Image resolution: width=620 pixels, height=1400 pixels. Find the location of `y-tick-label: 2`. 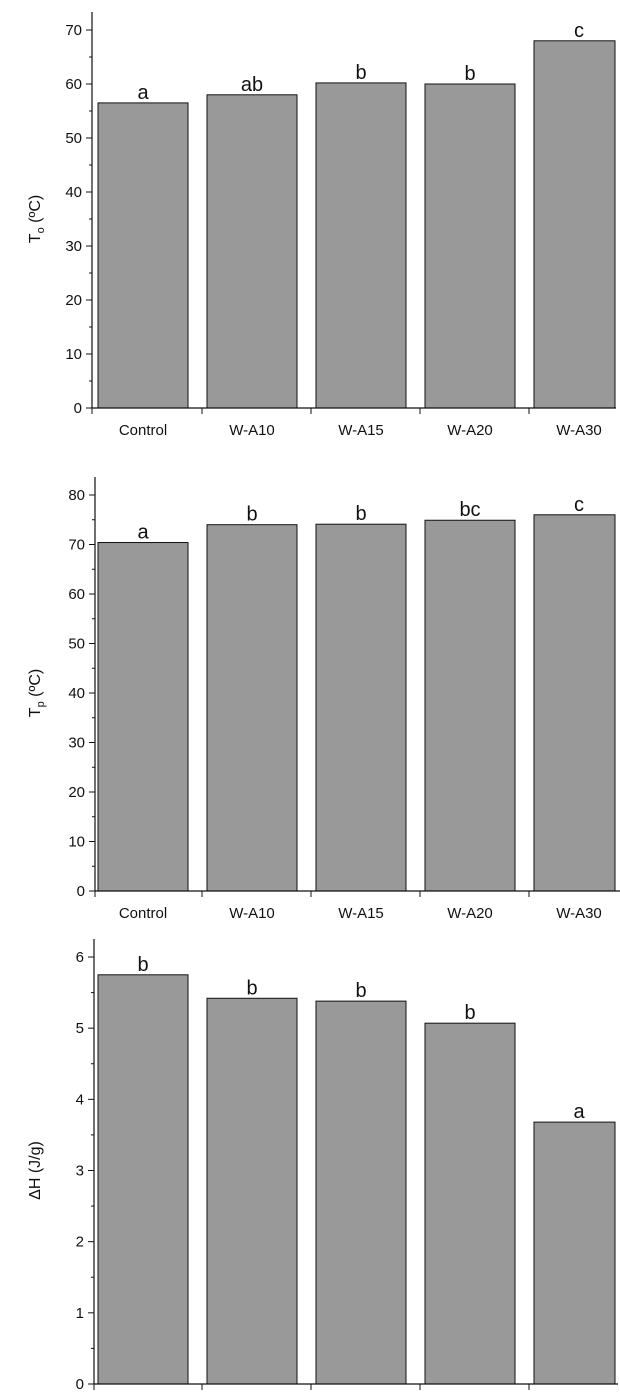

y-tick-label: 2 is located at coordinates (80, 1242).